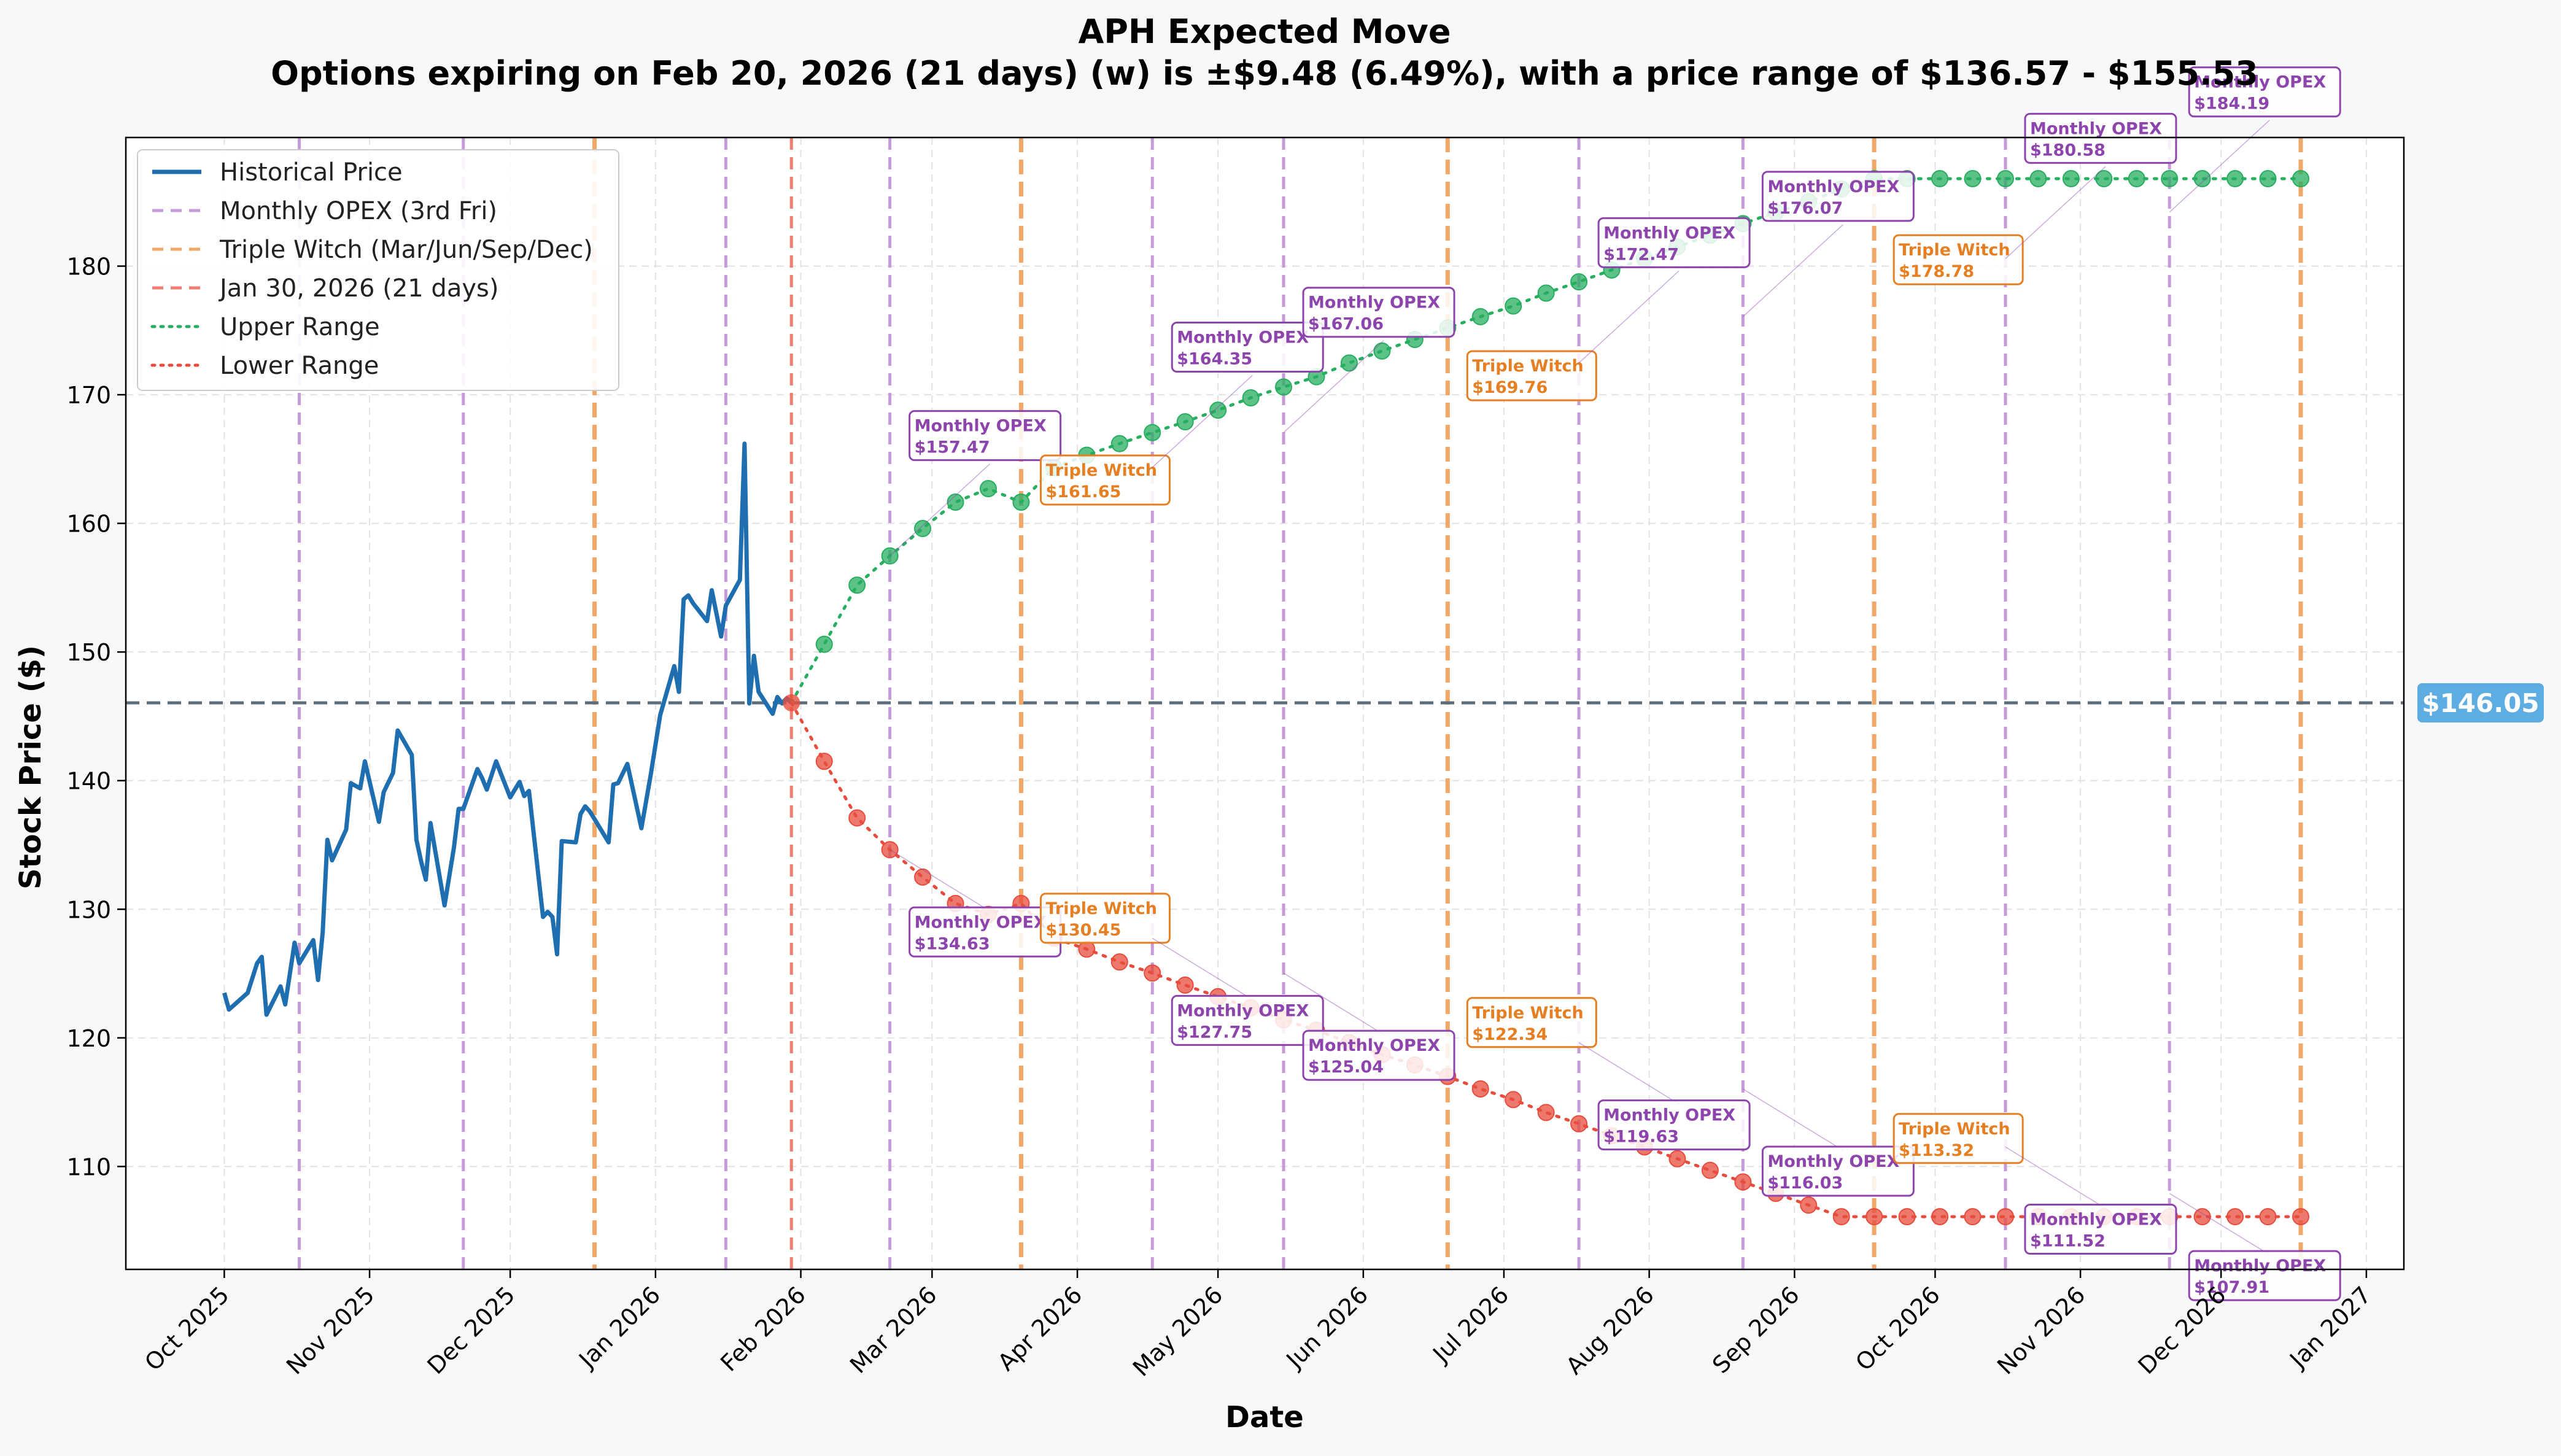  I want to click on annotation-triple-lower: Triple Witch $122.34, so click(1532, 1022).